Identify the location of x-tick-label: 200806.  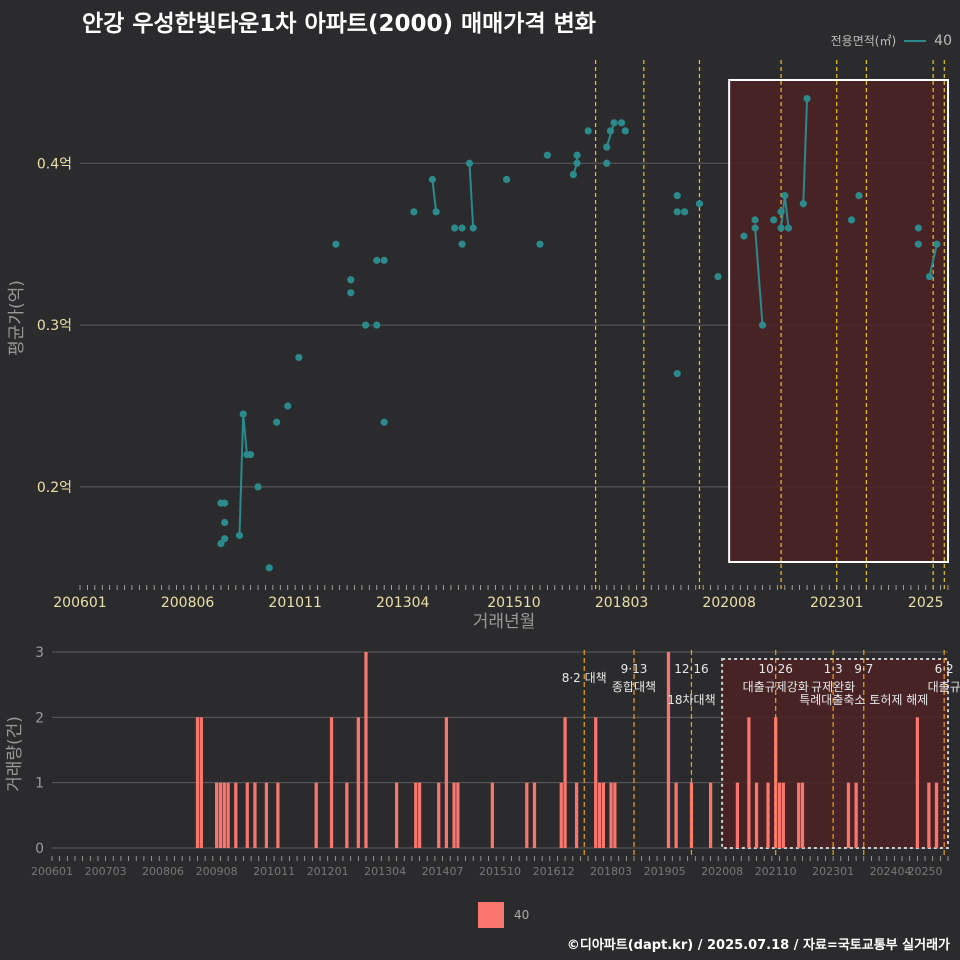
(188, 603).